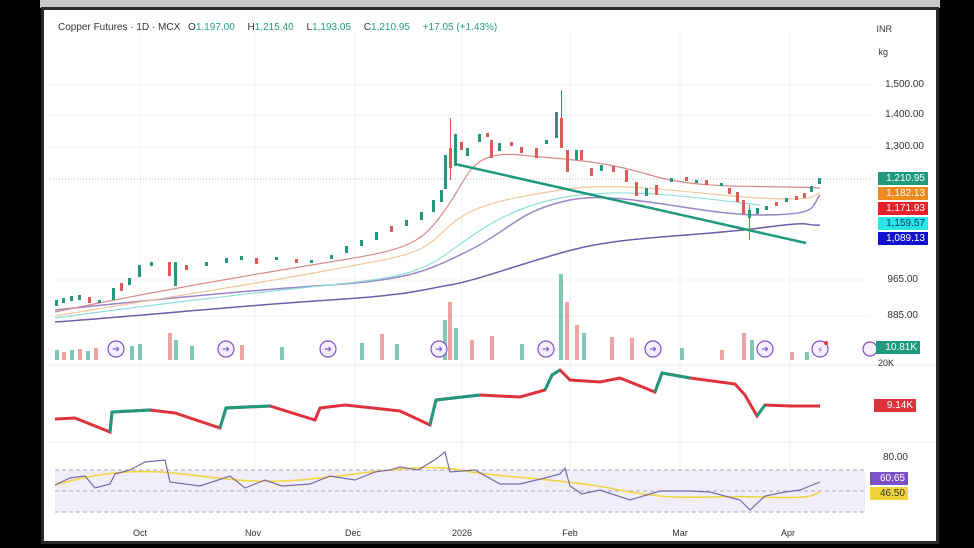 This screenshot has height=548, width=974. I want to click on obv-line, so click(437, 401).